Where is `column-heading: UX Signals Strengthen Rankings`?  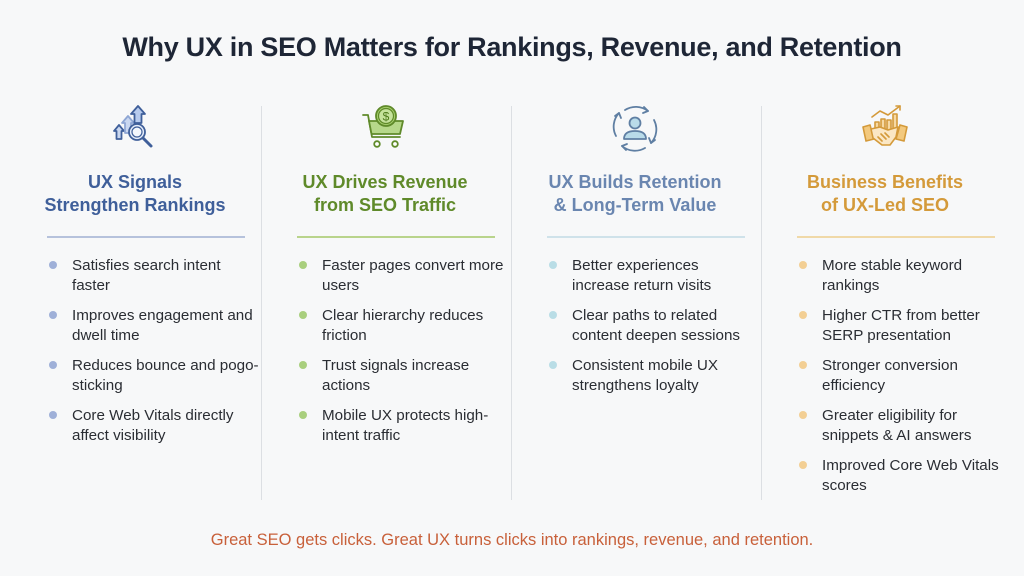
column-heading: UX Signals Strengthen Rankings is located at coordinates (135, 193).